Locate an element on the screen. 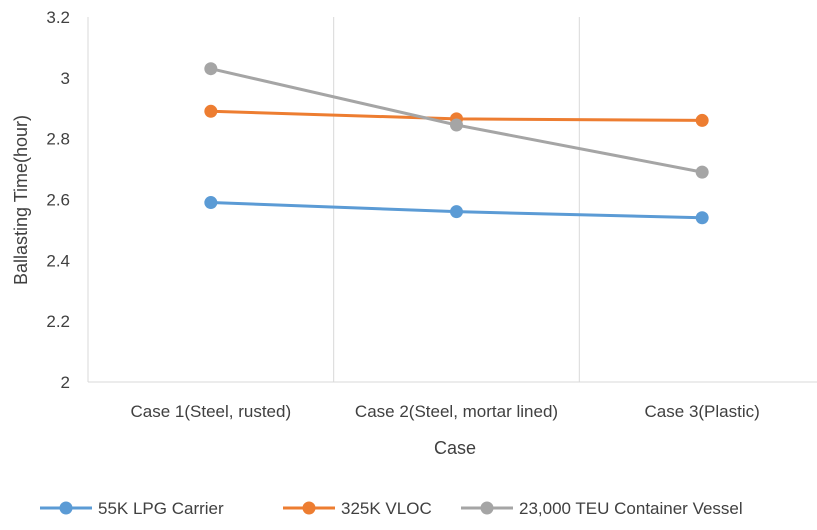 The height and width of the screenshot is (530, 817). x-tick-label: Case 1(Steel, rusted) is located at coordinates (211, 411).